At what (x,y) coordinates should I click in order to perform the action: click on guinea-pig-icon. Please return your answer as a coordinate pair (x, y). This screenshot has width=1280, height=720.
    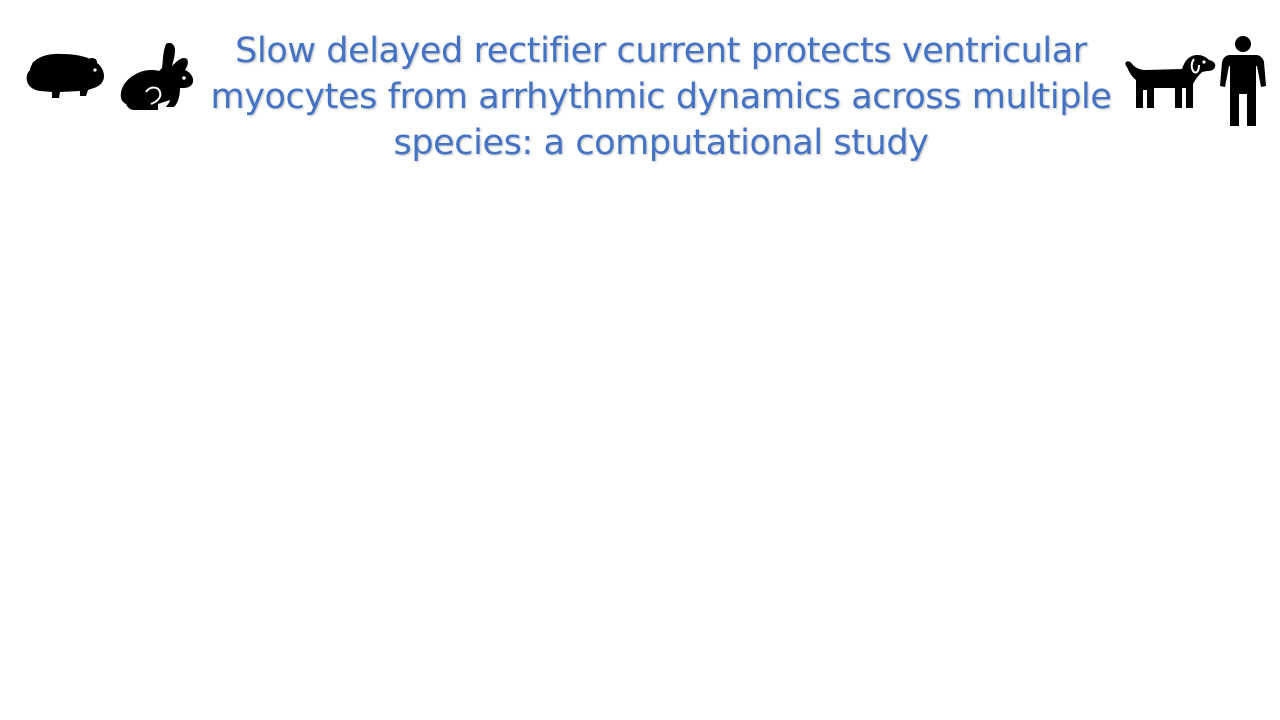
    Looking at the image, I should click on (65, 75).